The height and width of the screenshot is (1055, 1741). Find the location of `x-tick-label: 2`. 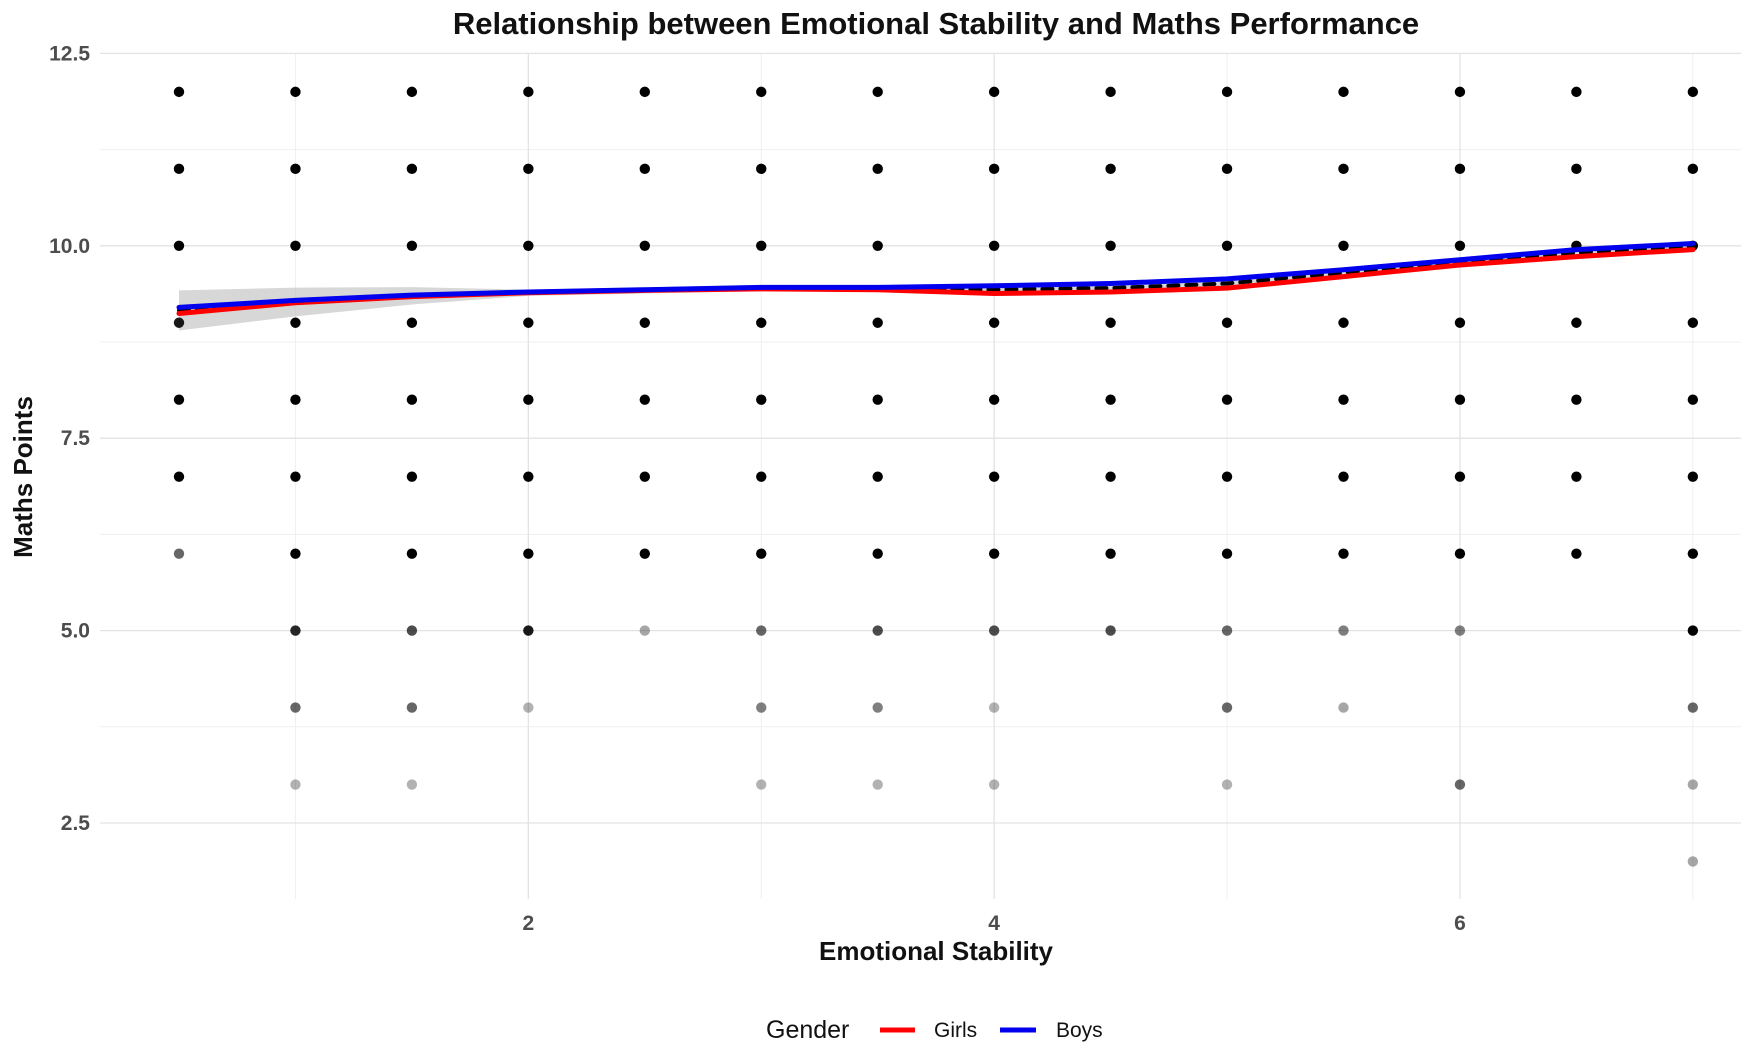

x-tick-label: 2 is located at coordinates (529, 923).